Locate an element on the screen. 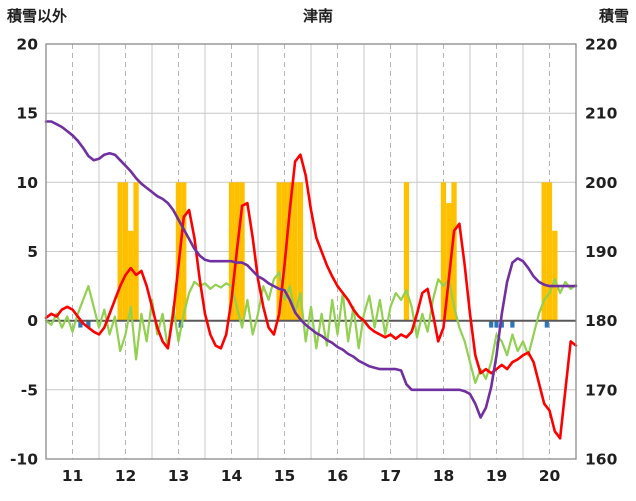 The width and height of the screenshot is (636, 501). left-tick-label: 20 is located at coordinates (27, 45).